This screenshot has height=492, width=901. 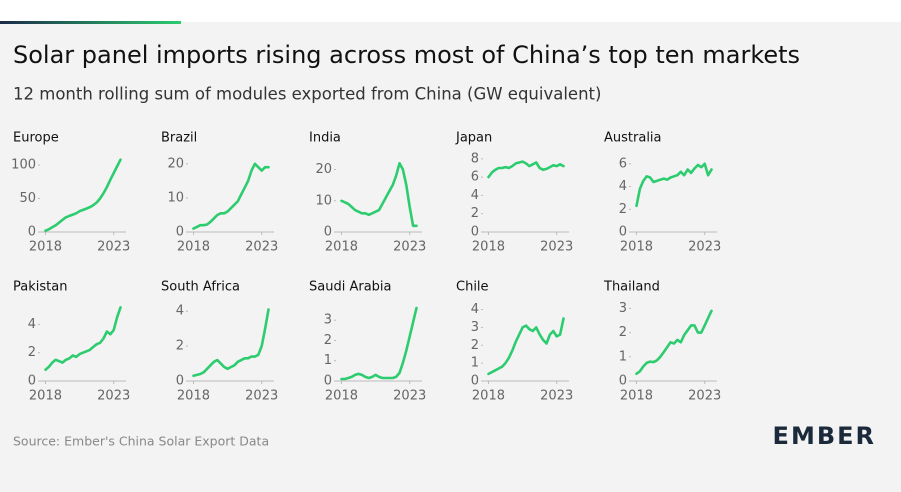 I want to click on logo: EMBER, so click(x=824, y=436).